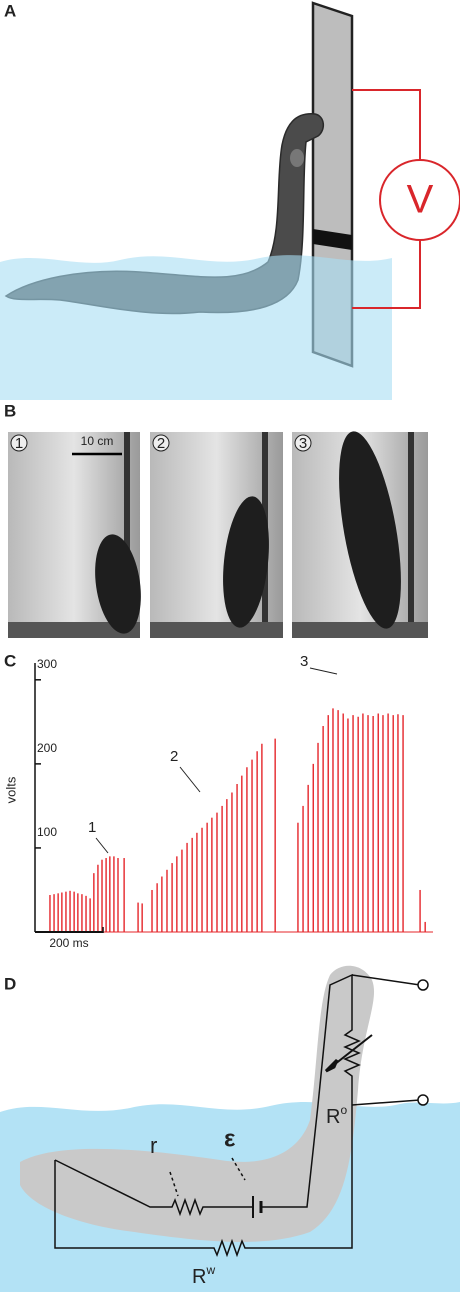  What do you see at coordinates (92, 827) in the screenshot?
I see `annotation: 1` at bounding box center [92, 827].